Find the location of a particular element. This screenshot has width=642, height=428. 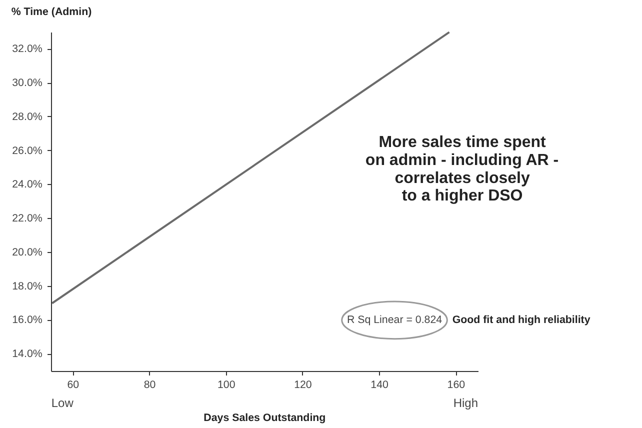

x-tick-label: 140 is located at coordinates (379, 385).